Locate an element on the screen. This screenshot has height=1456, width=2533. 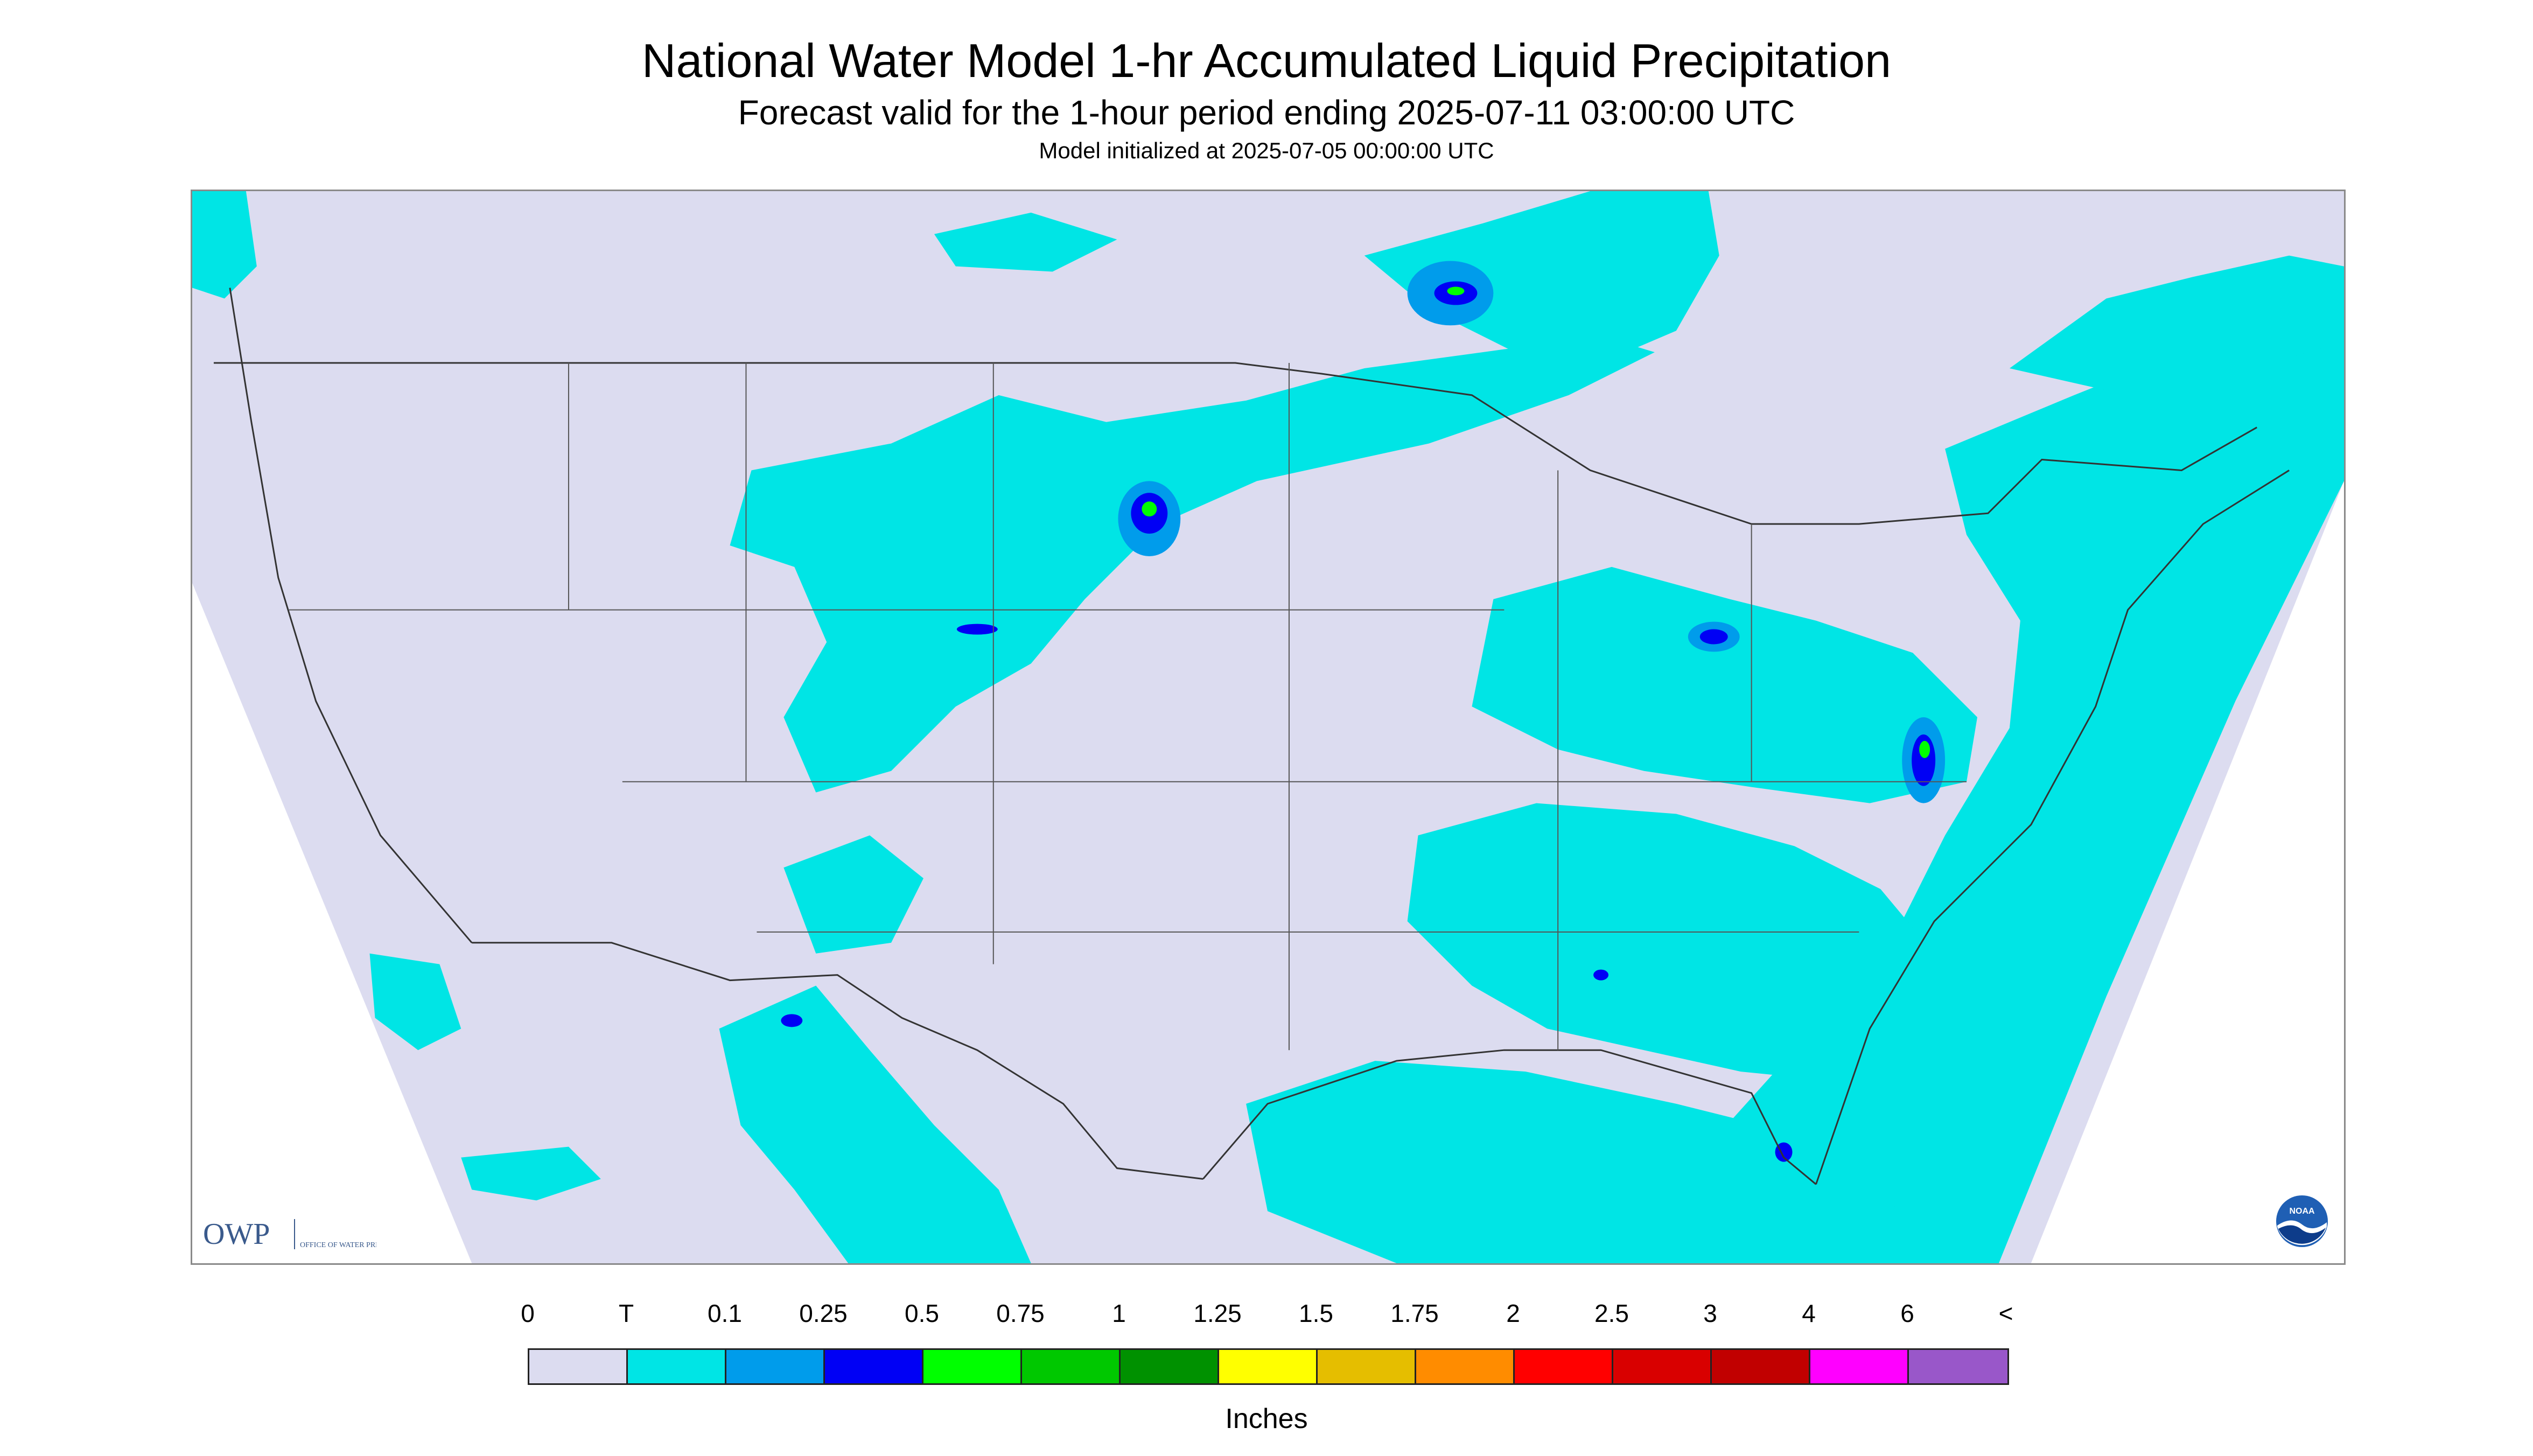
precip-cell-virginia-peak is located at coordinates (1924, 749).